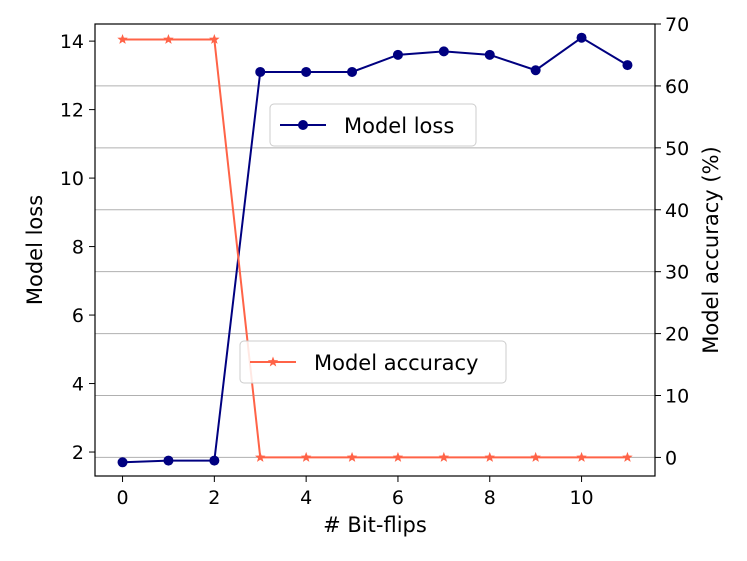 This screenshot has width=747, height=561. Describe the element at coordinates (398, 498) in the screenshot. I see `x-tick-label: 6` at that location.